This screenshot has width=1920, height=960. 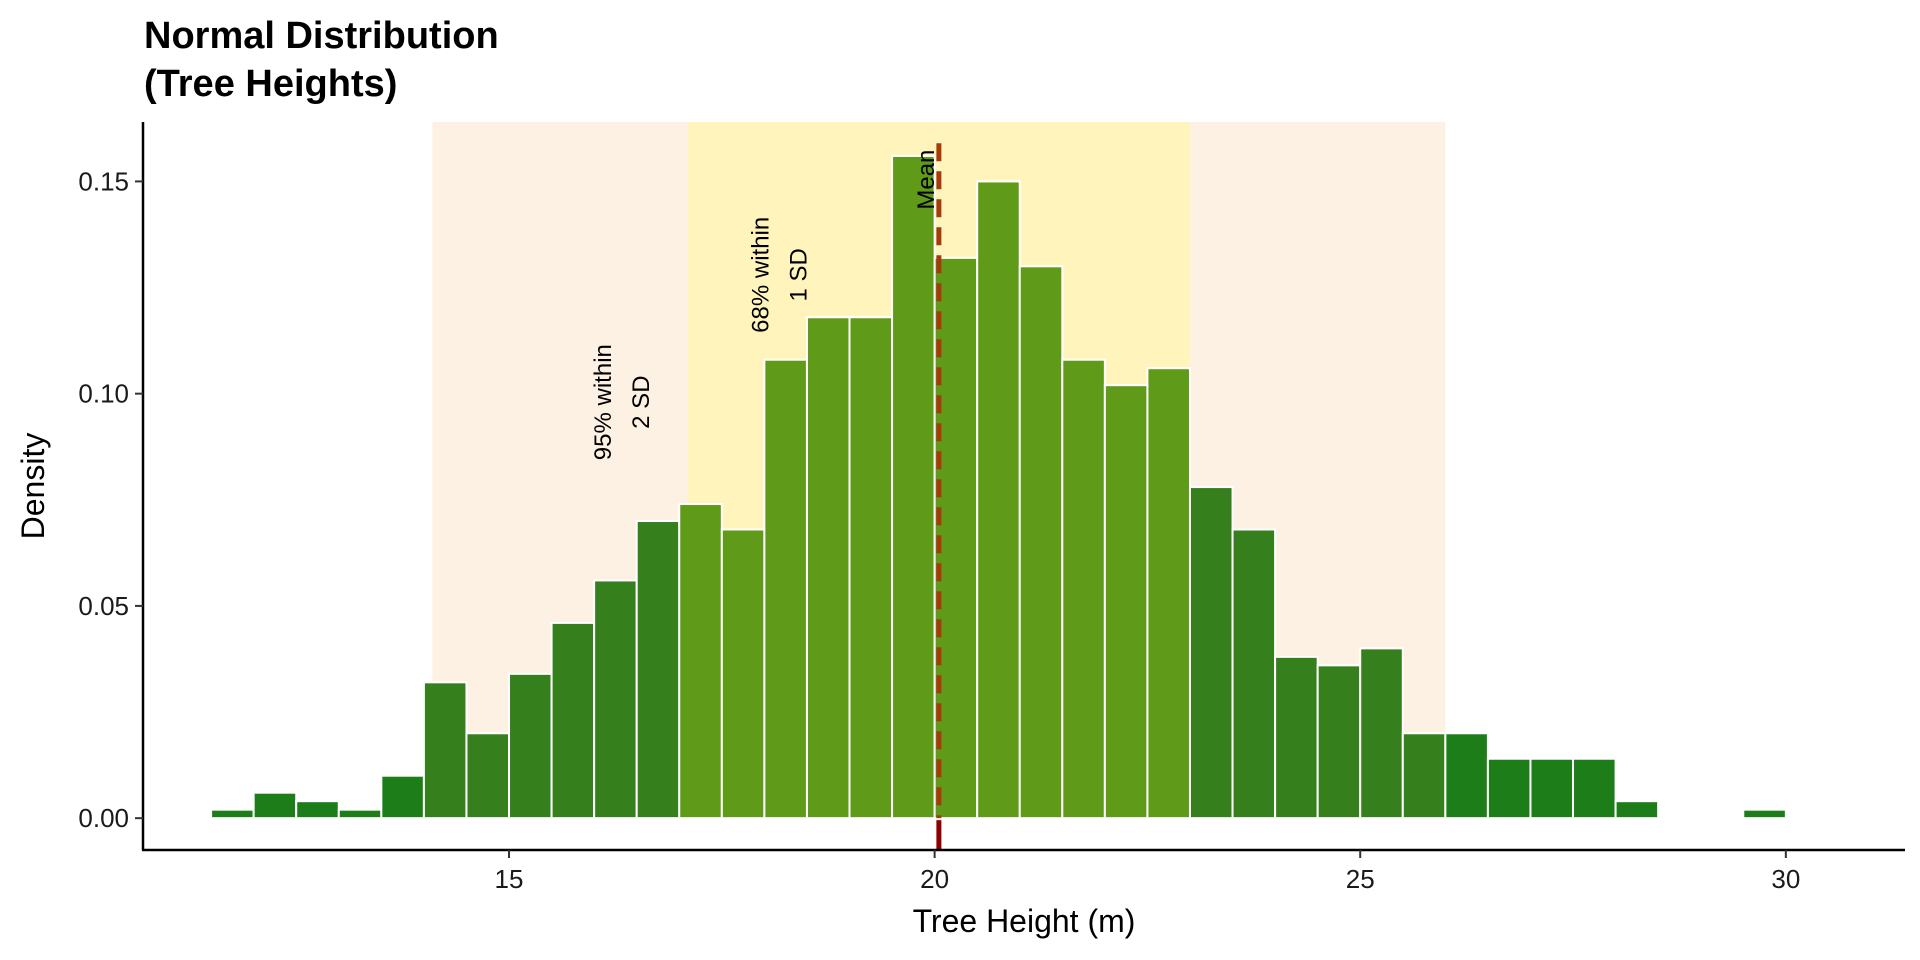 What do you see at coordinates (103, 606) in the screenshot?
I see `y-tick-label-2: 0.05` at bounding box center [103, 606].